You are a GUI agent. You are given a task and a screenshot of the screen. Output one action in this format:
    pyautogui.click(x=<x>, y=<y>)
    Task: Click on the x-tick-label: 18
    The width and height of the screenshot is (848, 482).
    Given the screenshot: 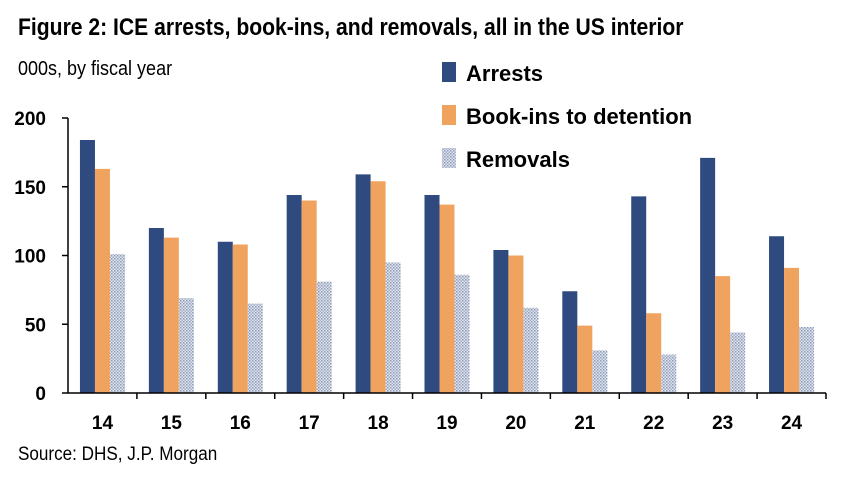 What is the action you would take?
    pyautogui.click(x=378, y=423)
    